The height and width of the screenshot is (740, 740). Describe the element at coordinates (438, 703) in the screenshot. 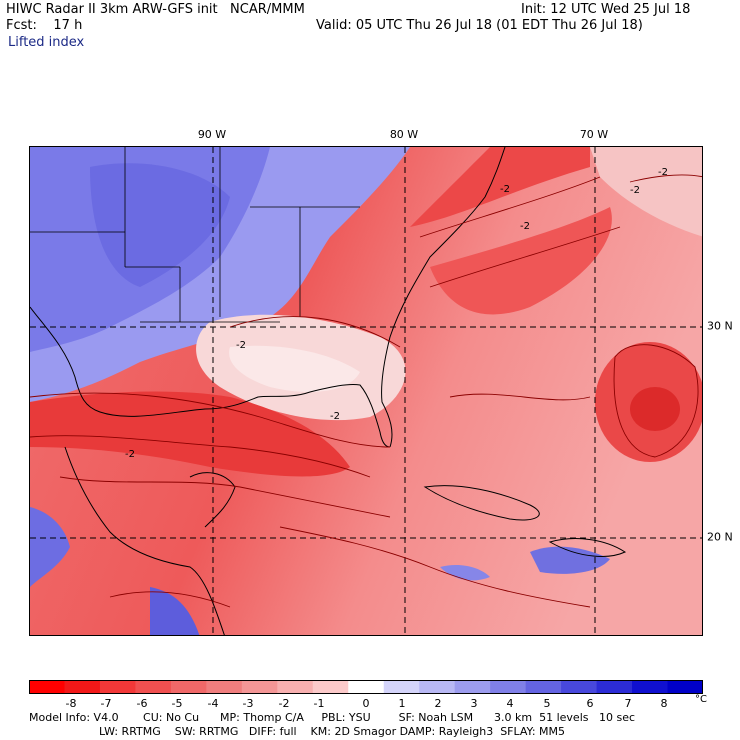

I see `colorbar-tick: 2` at that location.